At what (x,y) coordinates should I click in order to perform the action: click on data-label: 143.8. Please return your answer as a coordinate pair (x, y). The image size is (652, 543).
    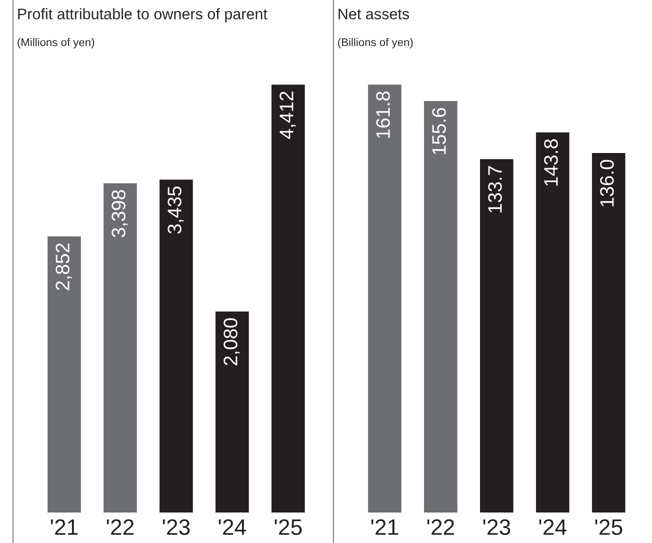
    Looking at the image, I should click on (551, 162).